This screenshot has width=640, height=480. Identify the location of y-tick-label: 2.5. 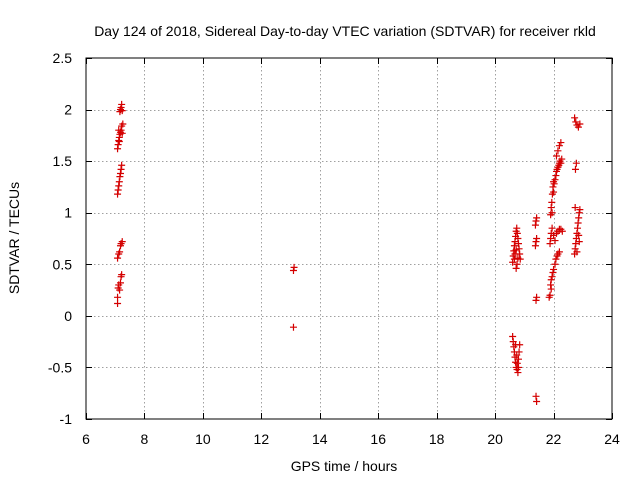
(63, 58).